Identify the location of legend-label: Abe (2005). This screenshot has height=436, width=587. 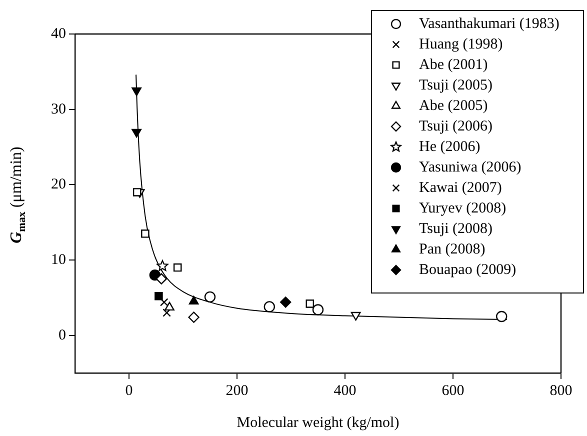
(453, 106).